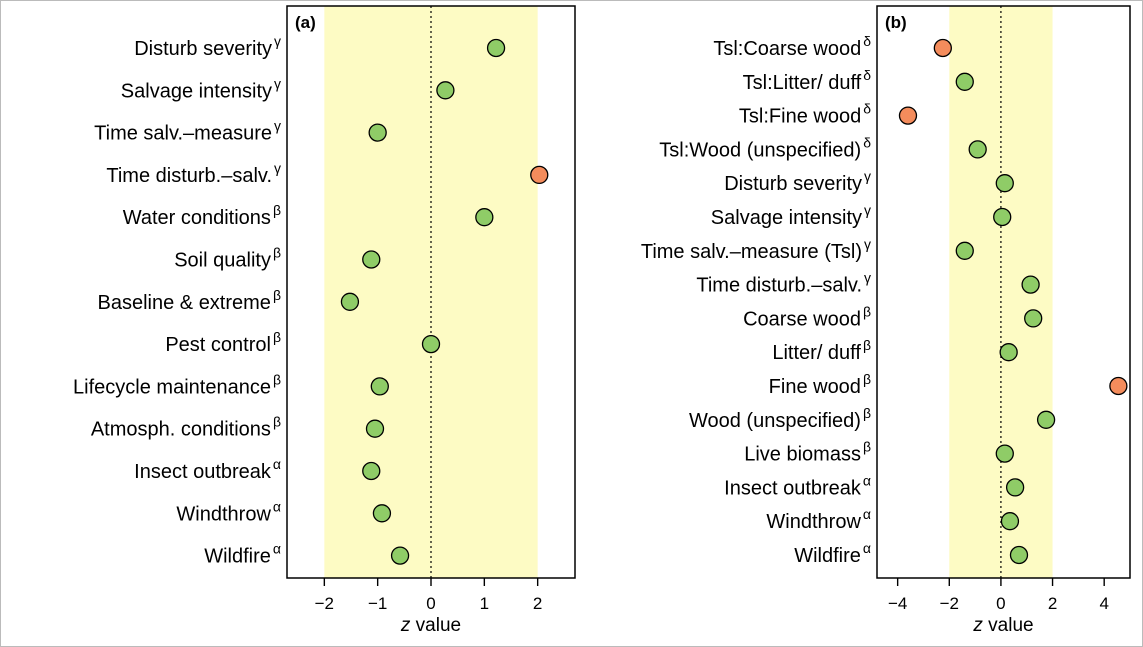 The height and width of the screenshot is (647, 1143). What do you see at coordinates (193, 173) in the screenshot?
I see `category-label: Time disturb.–salv. γ` at bounding box center [193, 173].